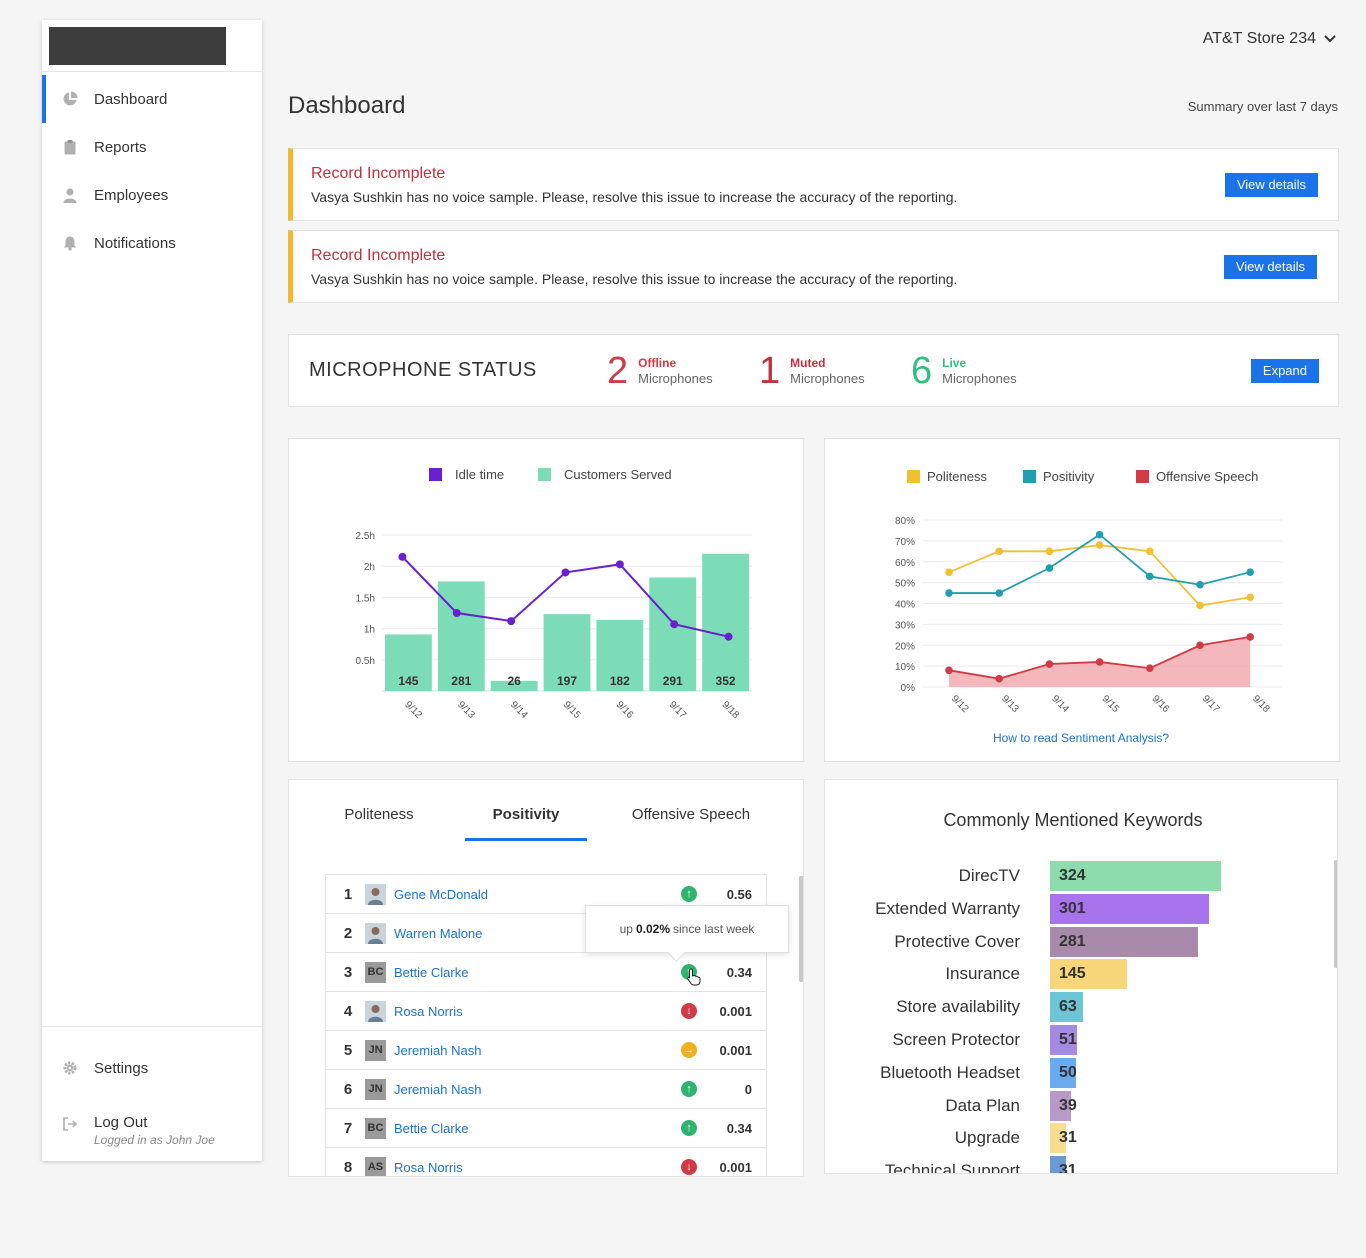 The height and width of the screenshot is (1258, 1366). I want to click on table-row: 1 Gene McDonald ↑ 0.56, so click(546, 894).